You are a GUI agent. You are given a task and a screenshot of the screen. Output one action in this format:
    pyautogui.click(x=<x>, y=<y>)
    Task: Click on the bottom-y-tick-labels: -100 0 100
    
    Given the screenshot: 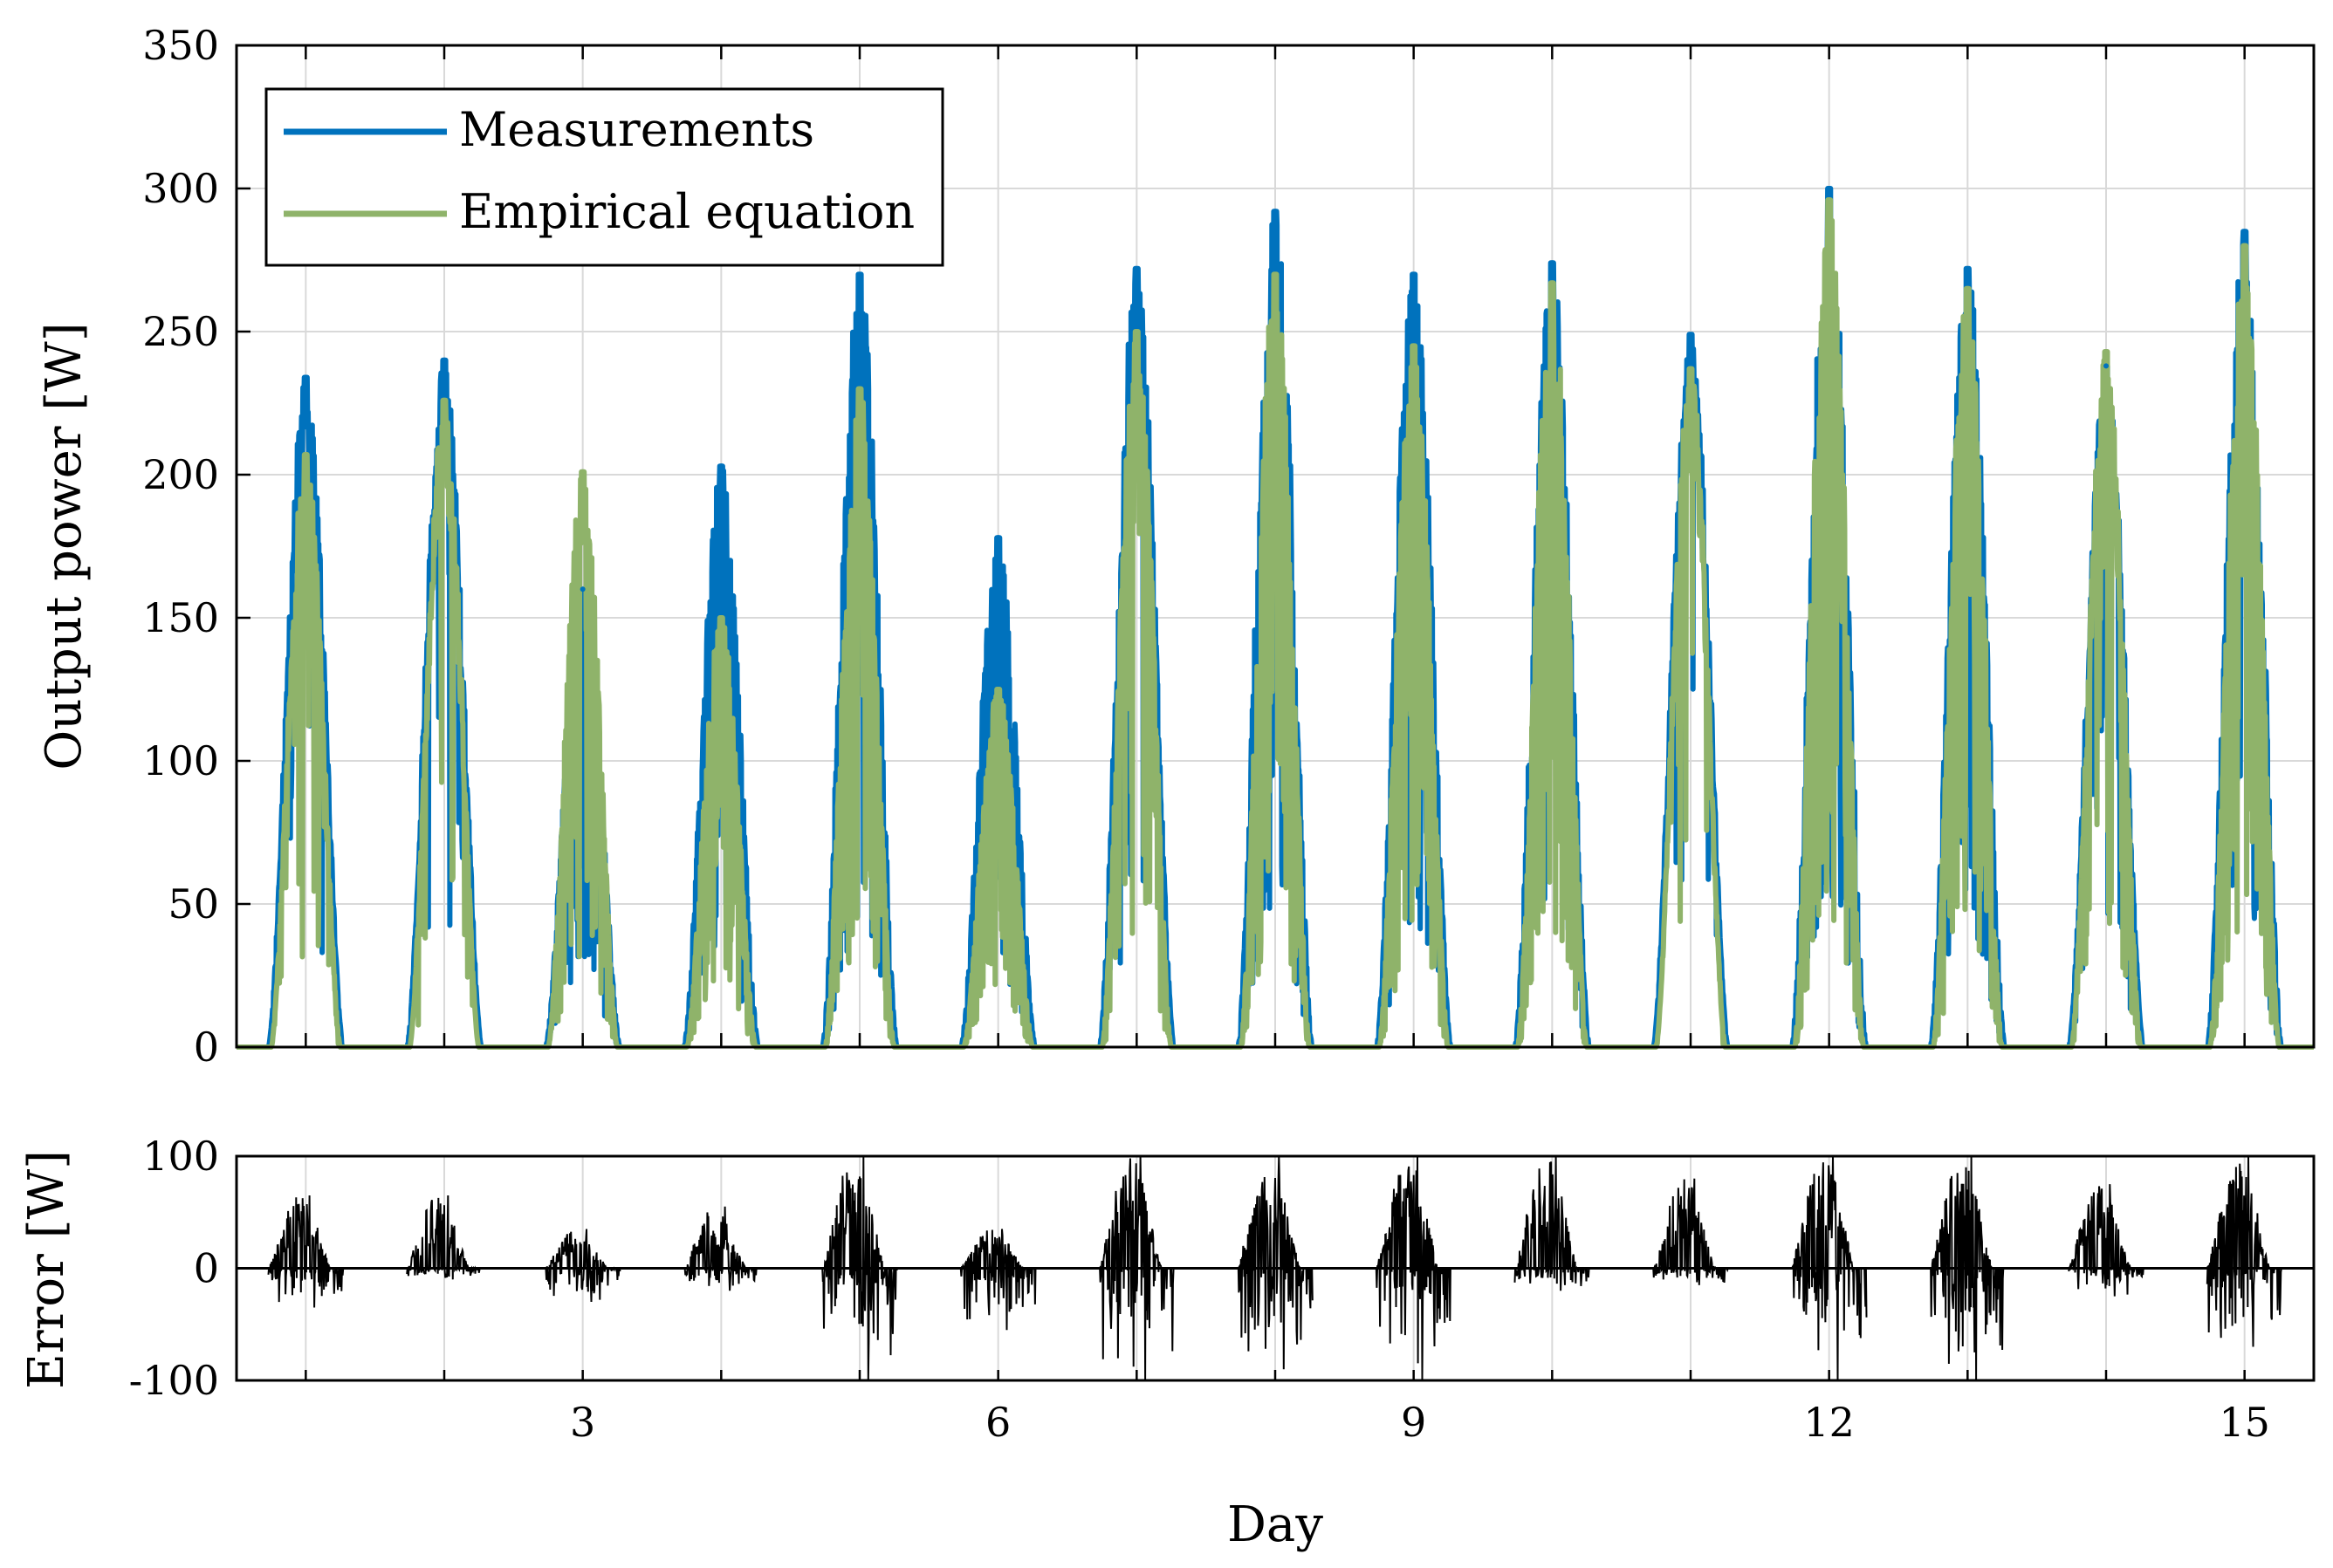 What is the action you would take?
    pyautogui.click(x=174, y=1269)
    